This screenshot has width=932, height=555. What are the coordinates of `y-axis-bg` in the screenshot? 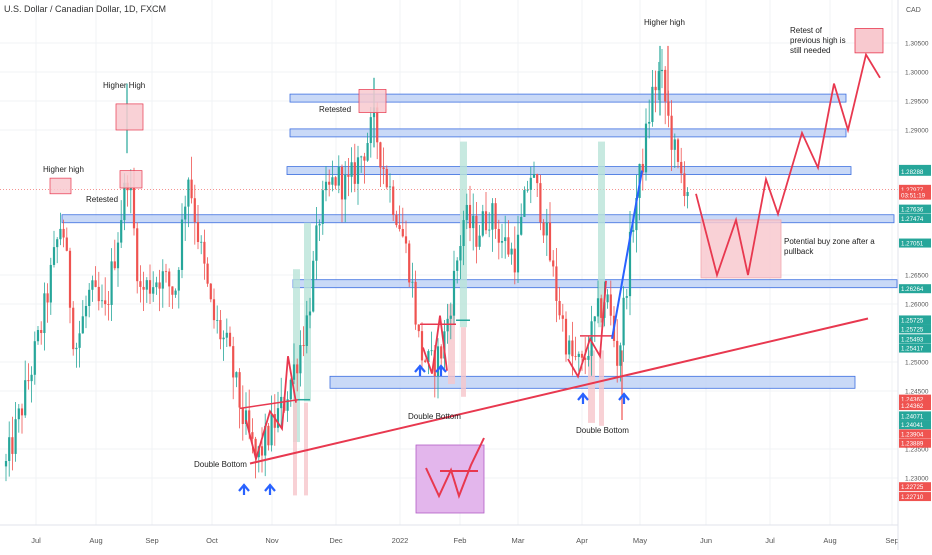 It's located at (915, 275).